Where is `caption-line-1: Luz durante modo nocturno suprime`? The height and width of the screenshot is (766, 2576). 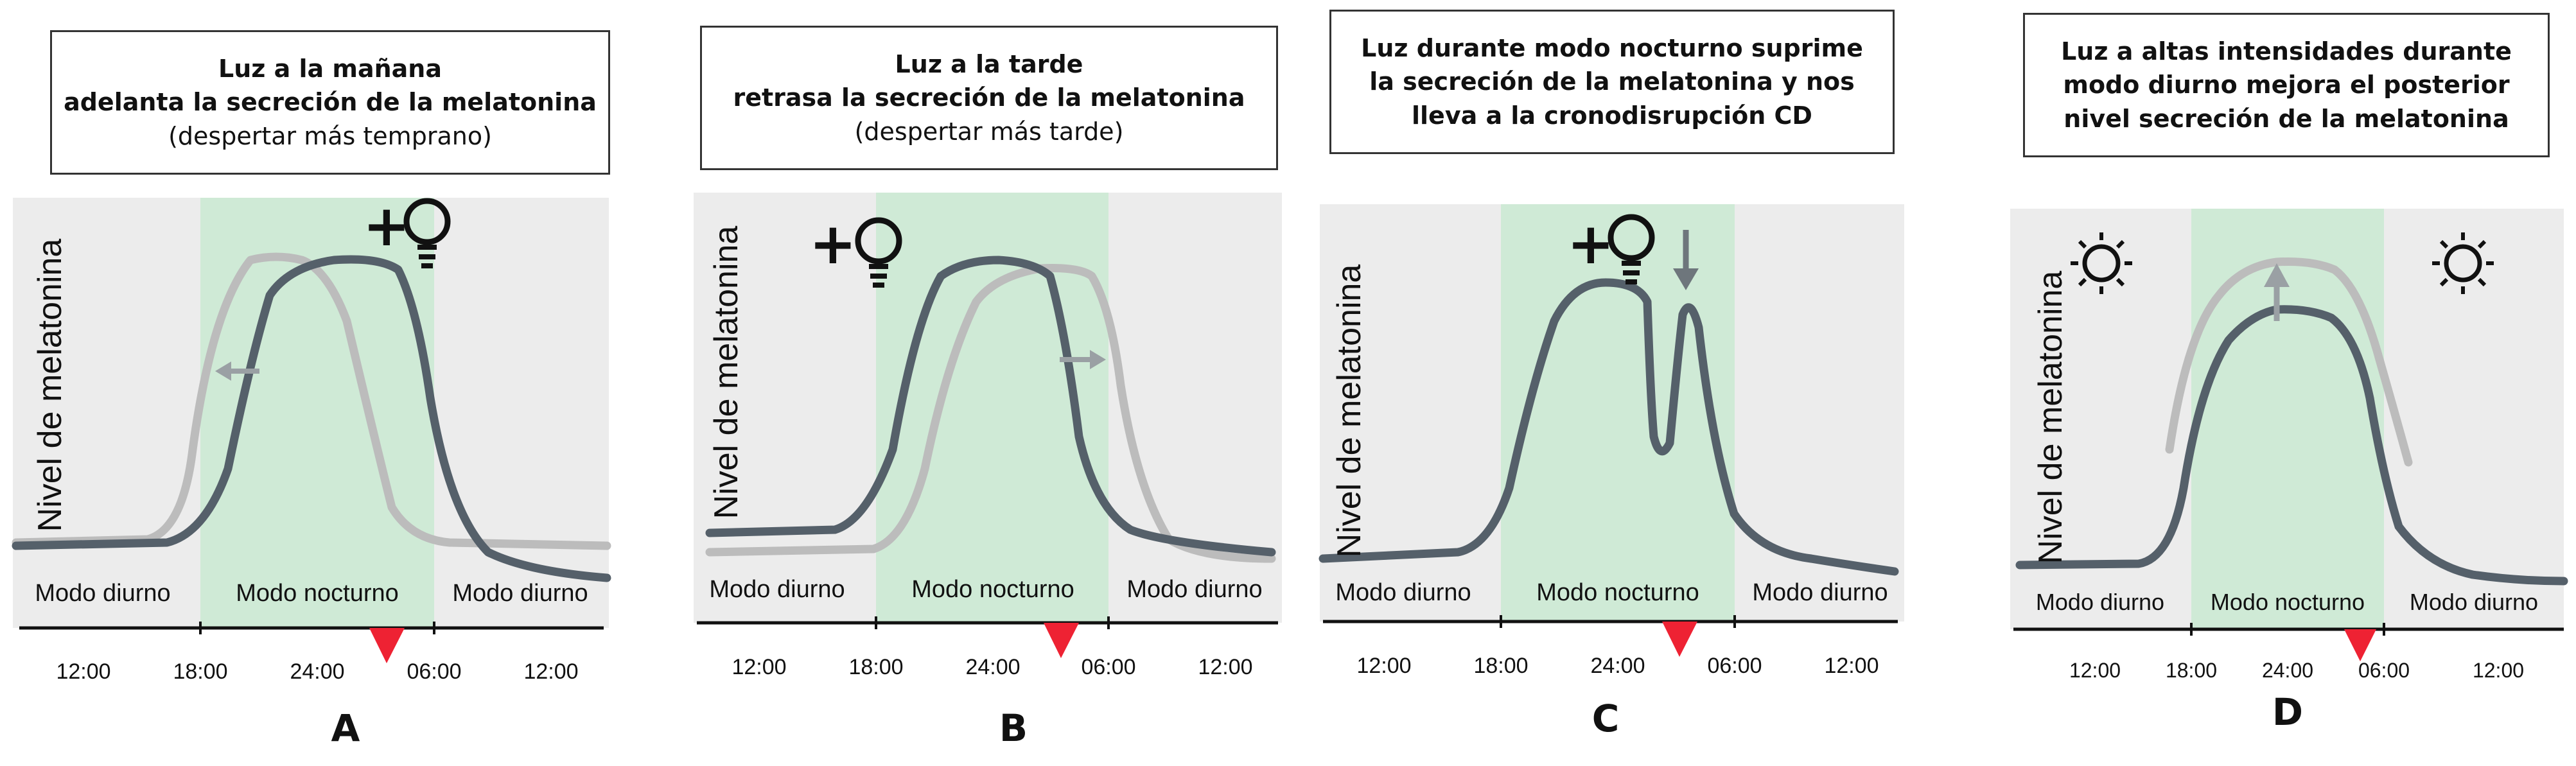
caption-line-1: Luz durante modo nocturno suprime is located at coordinates (1612, 48).